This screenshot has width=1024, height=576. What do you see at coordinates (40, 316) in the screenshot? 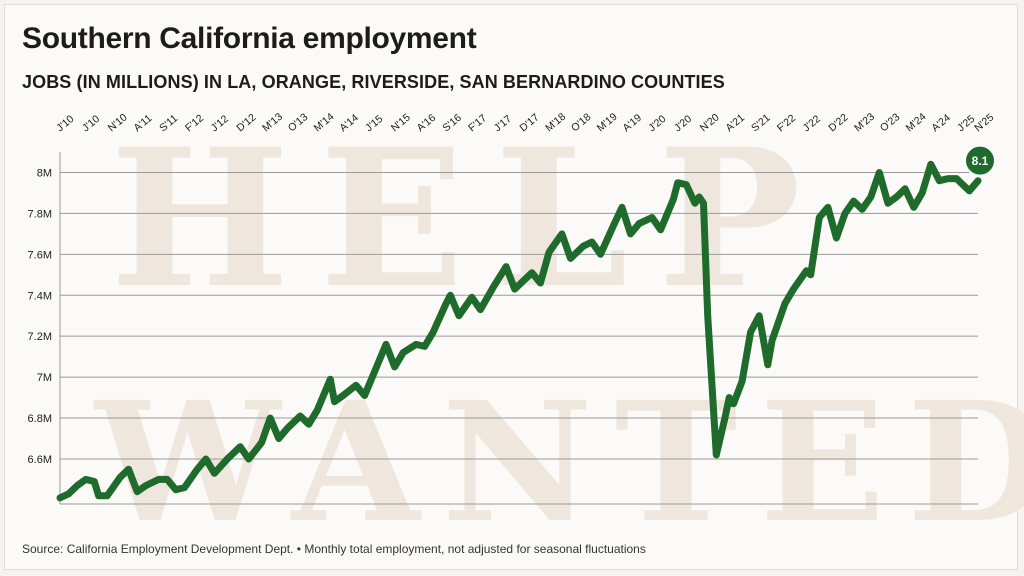
I see `y-axis: 6.6M 6.8M 7M 7.2M 7.4M 7.6M 7.8M 8M` at bounding box center [40, 316].